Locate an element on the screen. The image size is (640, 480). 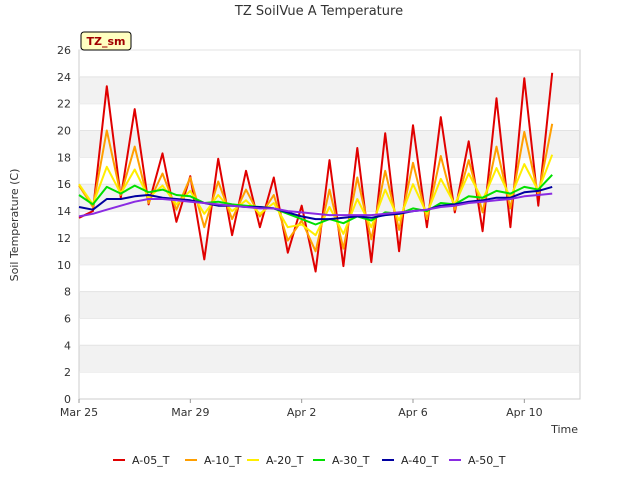
y-tick-label: 2 is located at coordinates (67, 372).